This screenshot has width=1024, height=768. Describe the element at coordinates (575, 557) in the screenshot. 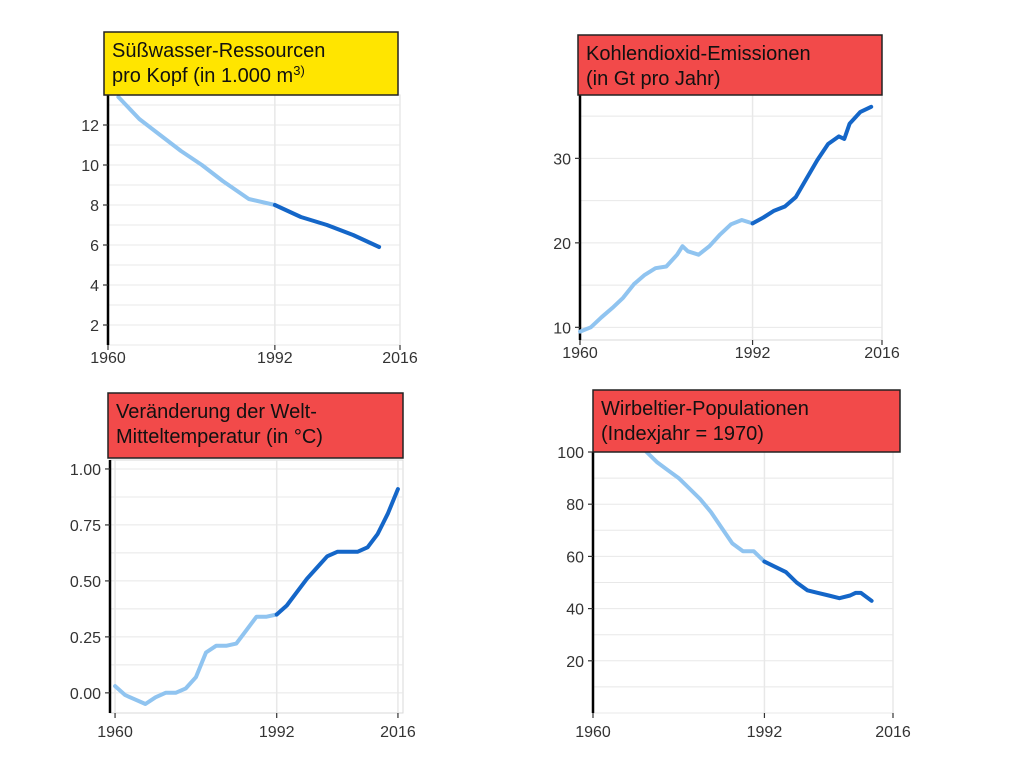

I see `y-tick-label: 60` at that location.